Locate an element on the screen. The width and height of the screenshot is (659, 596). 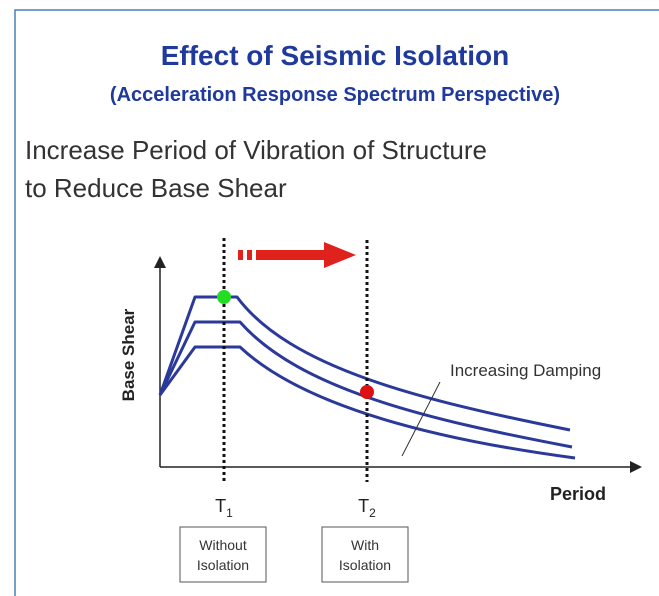
title: Effect of Seismic Isolation is located at coordinates (335, 55).